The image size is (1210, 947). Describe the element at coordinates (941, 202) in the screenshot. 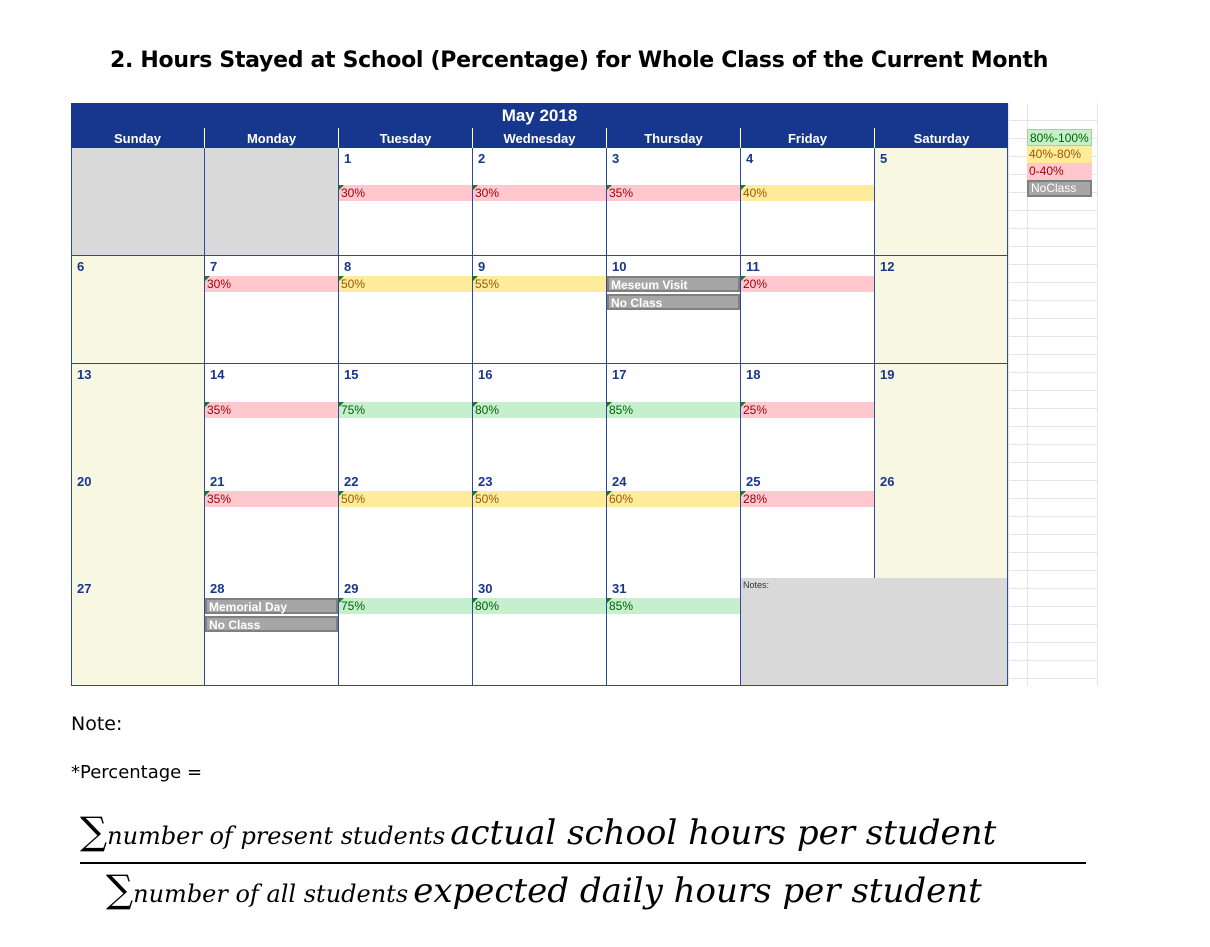

I see `day-cell-5: 5` at that location.